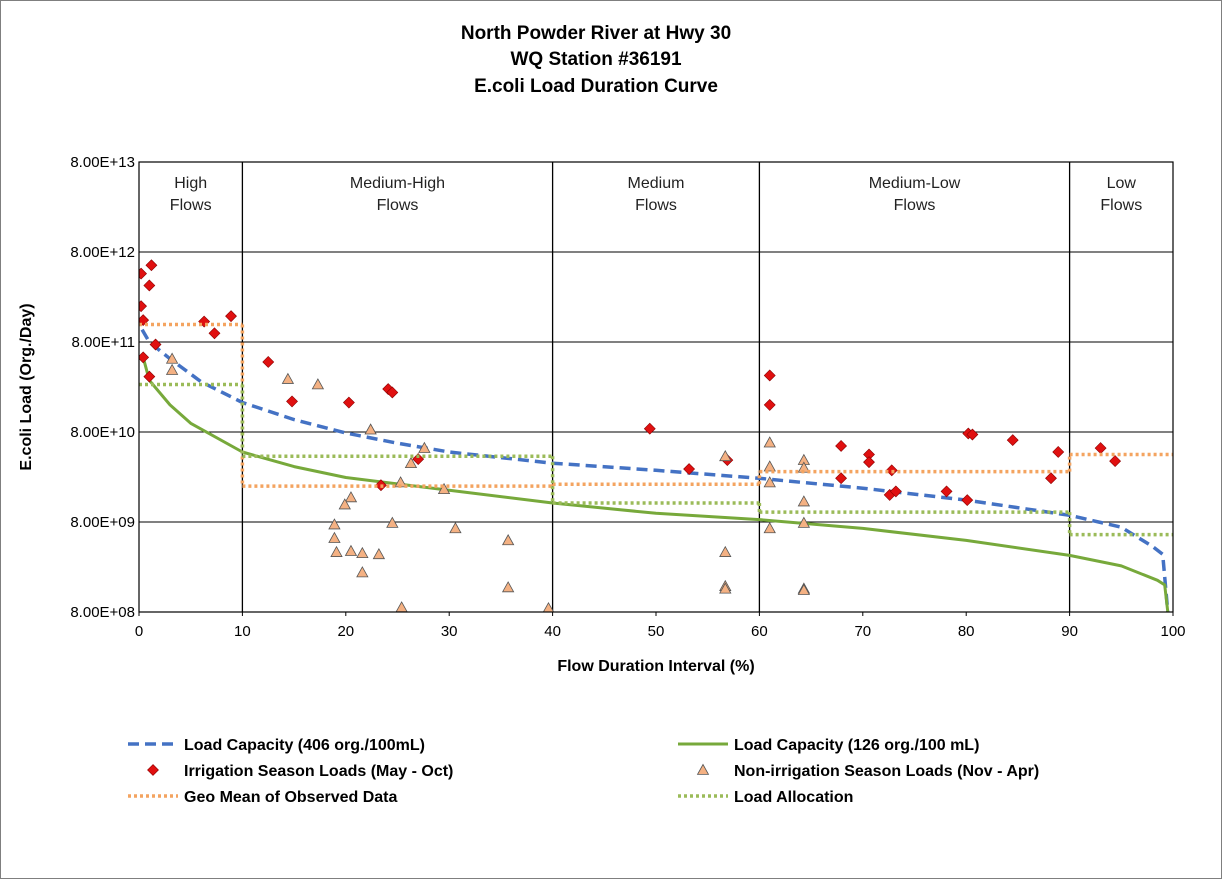 The width and height of the screenshot is (1222, 879). What do you see at coordinates (1069, 631) in the screenshot?
I see `x-tick-label: 90` at bounding box center [1069, 631].